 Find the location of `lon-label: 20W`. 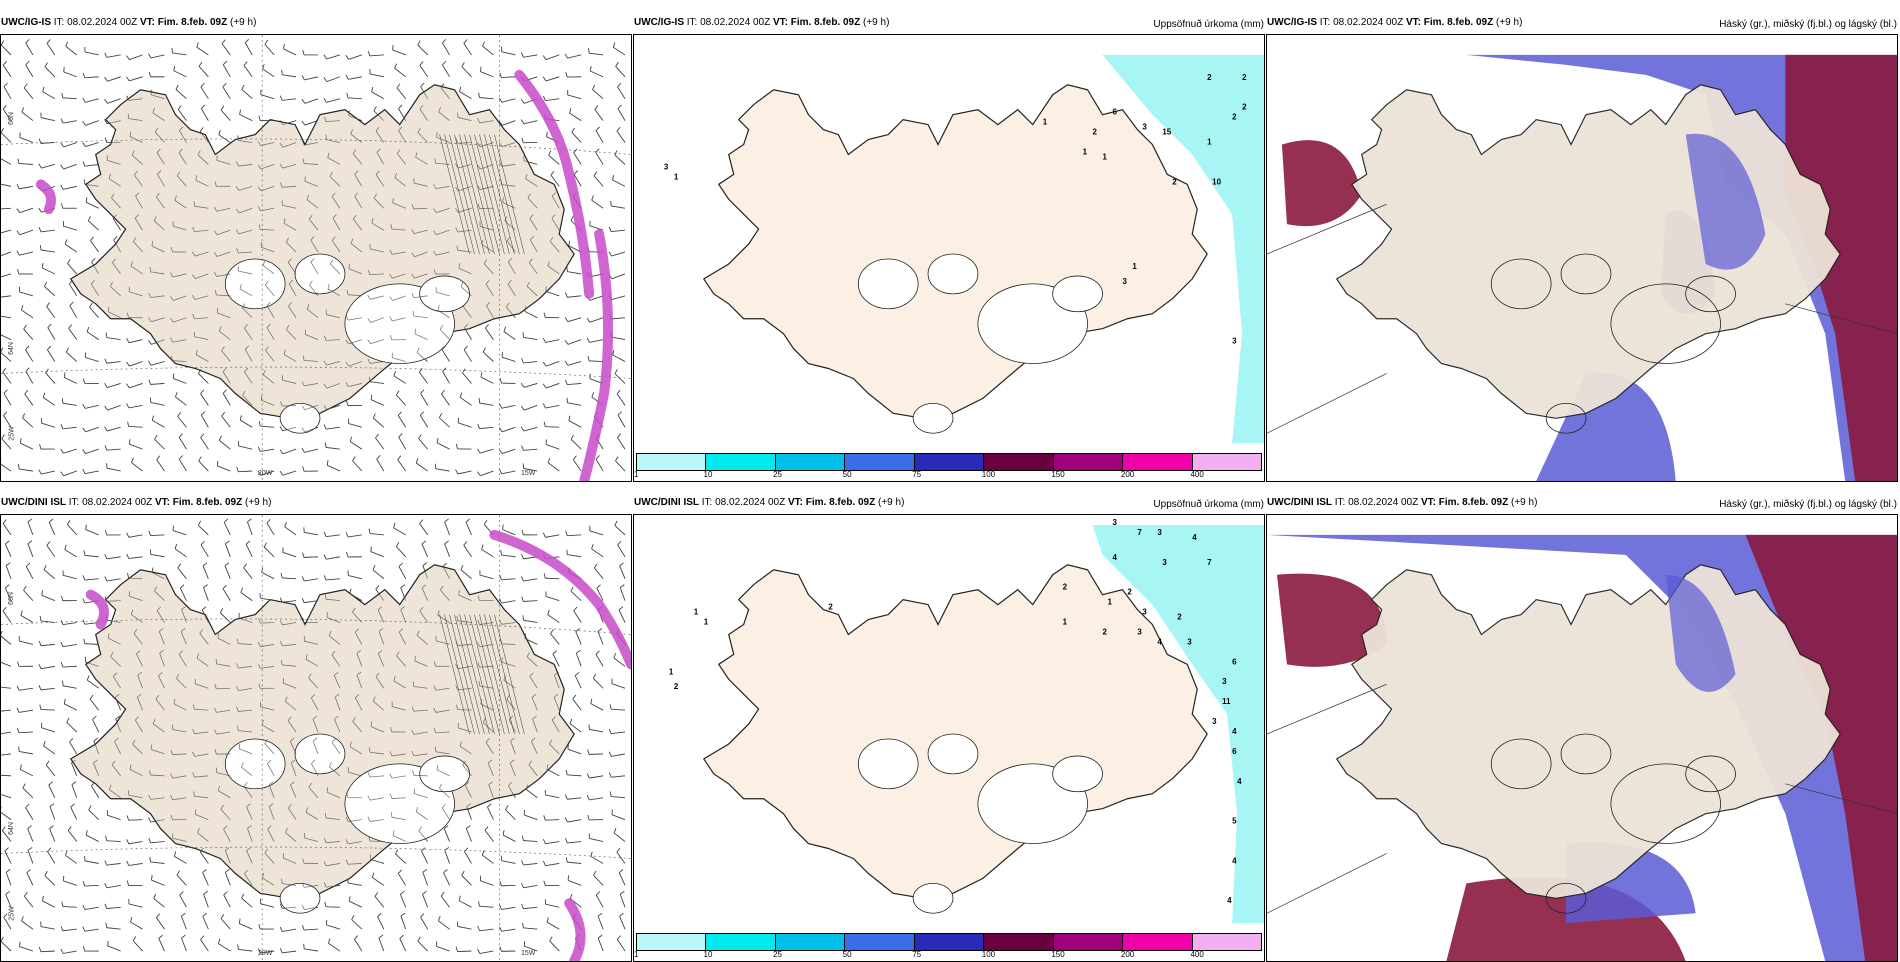

lon-label: 20W is located at coordinates (265, 953).